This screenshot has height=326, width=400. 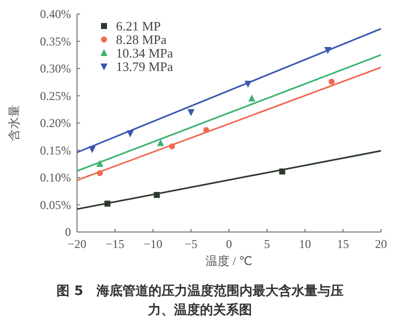 What do you see at coordinates (55, 95) in the screenshot?
I see `y-tick-label: 0.25%` at bounding box center [55, 95].